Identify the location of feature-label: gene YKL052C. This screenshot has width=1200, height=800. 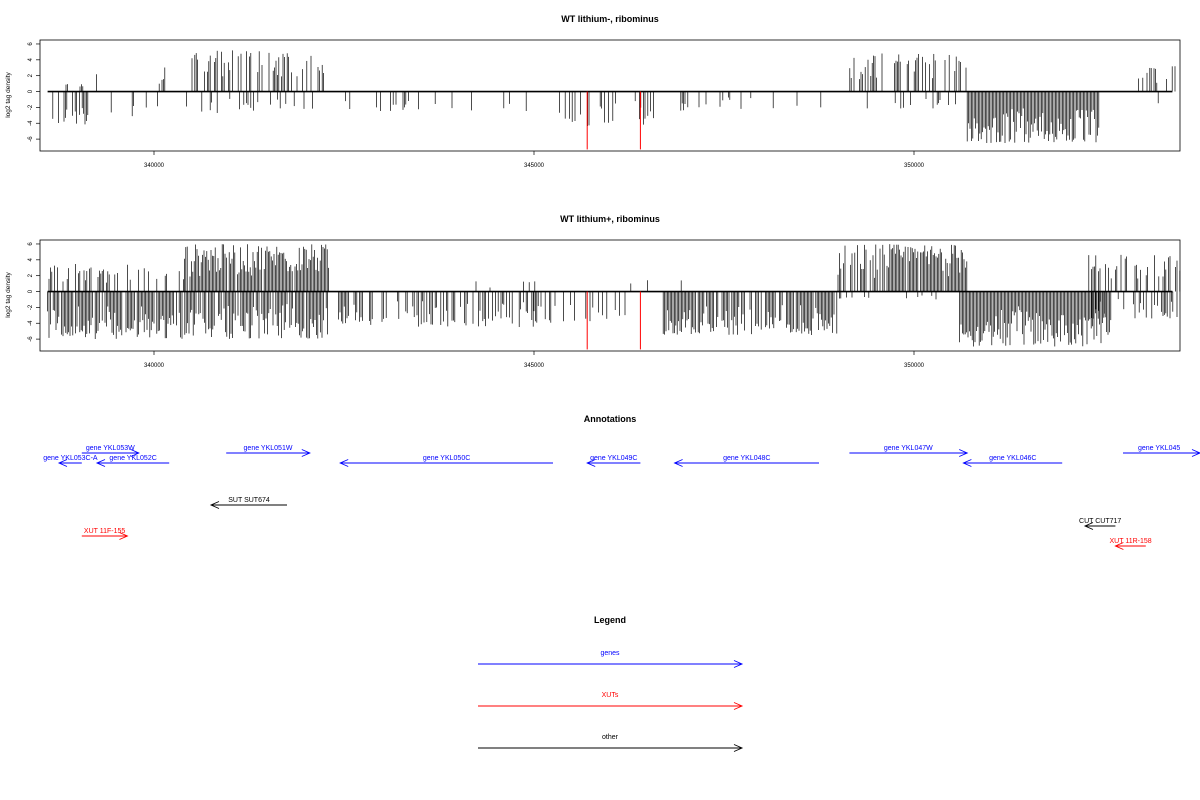
(132, 458).